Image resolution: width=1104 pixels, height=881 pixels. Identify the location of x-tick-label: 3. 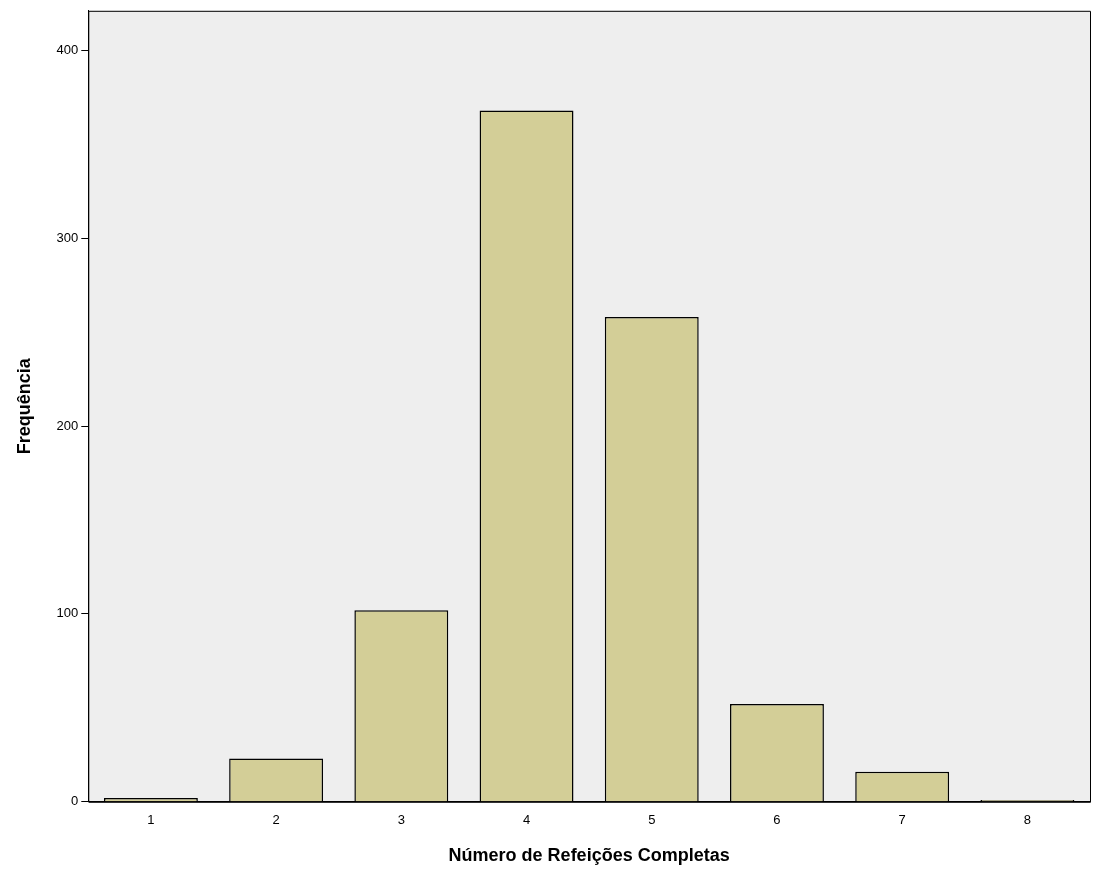
(401, 820).